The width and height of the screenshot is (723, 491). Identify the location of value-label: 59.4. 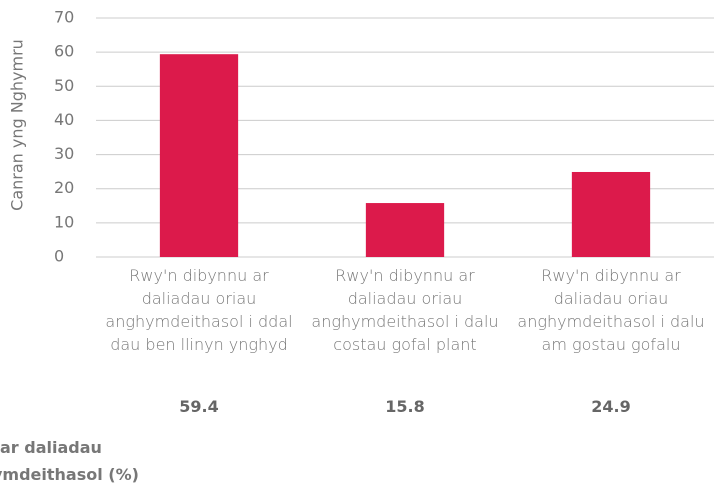
(199, 406).